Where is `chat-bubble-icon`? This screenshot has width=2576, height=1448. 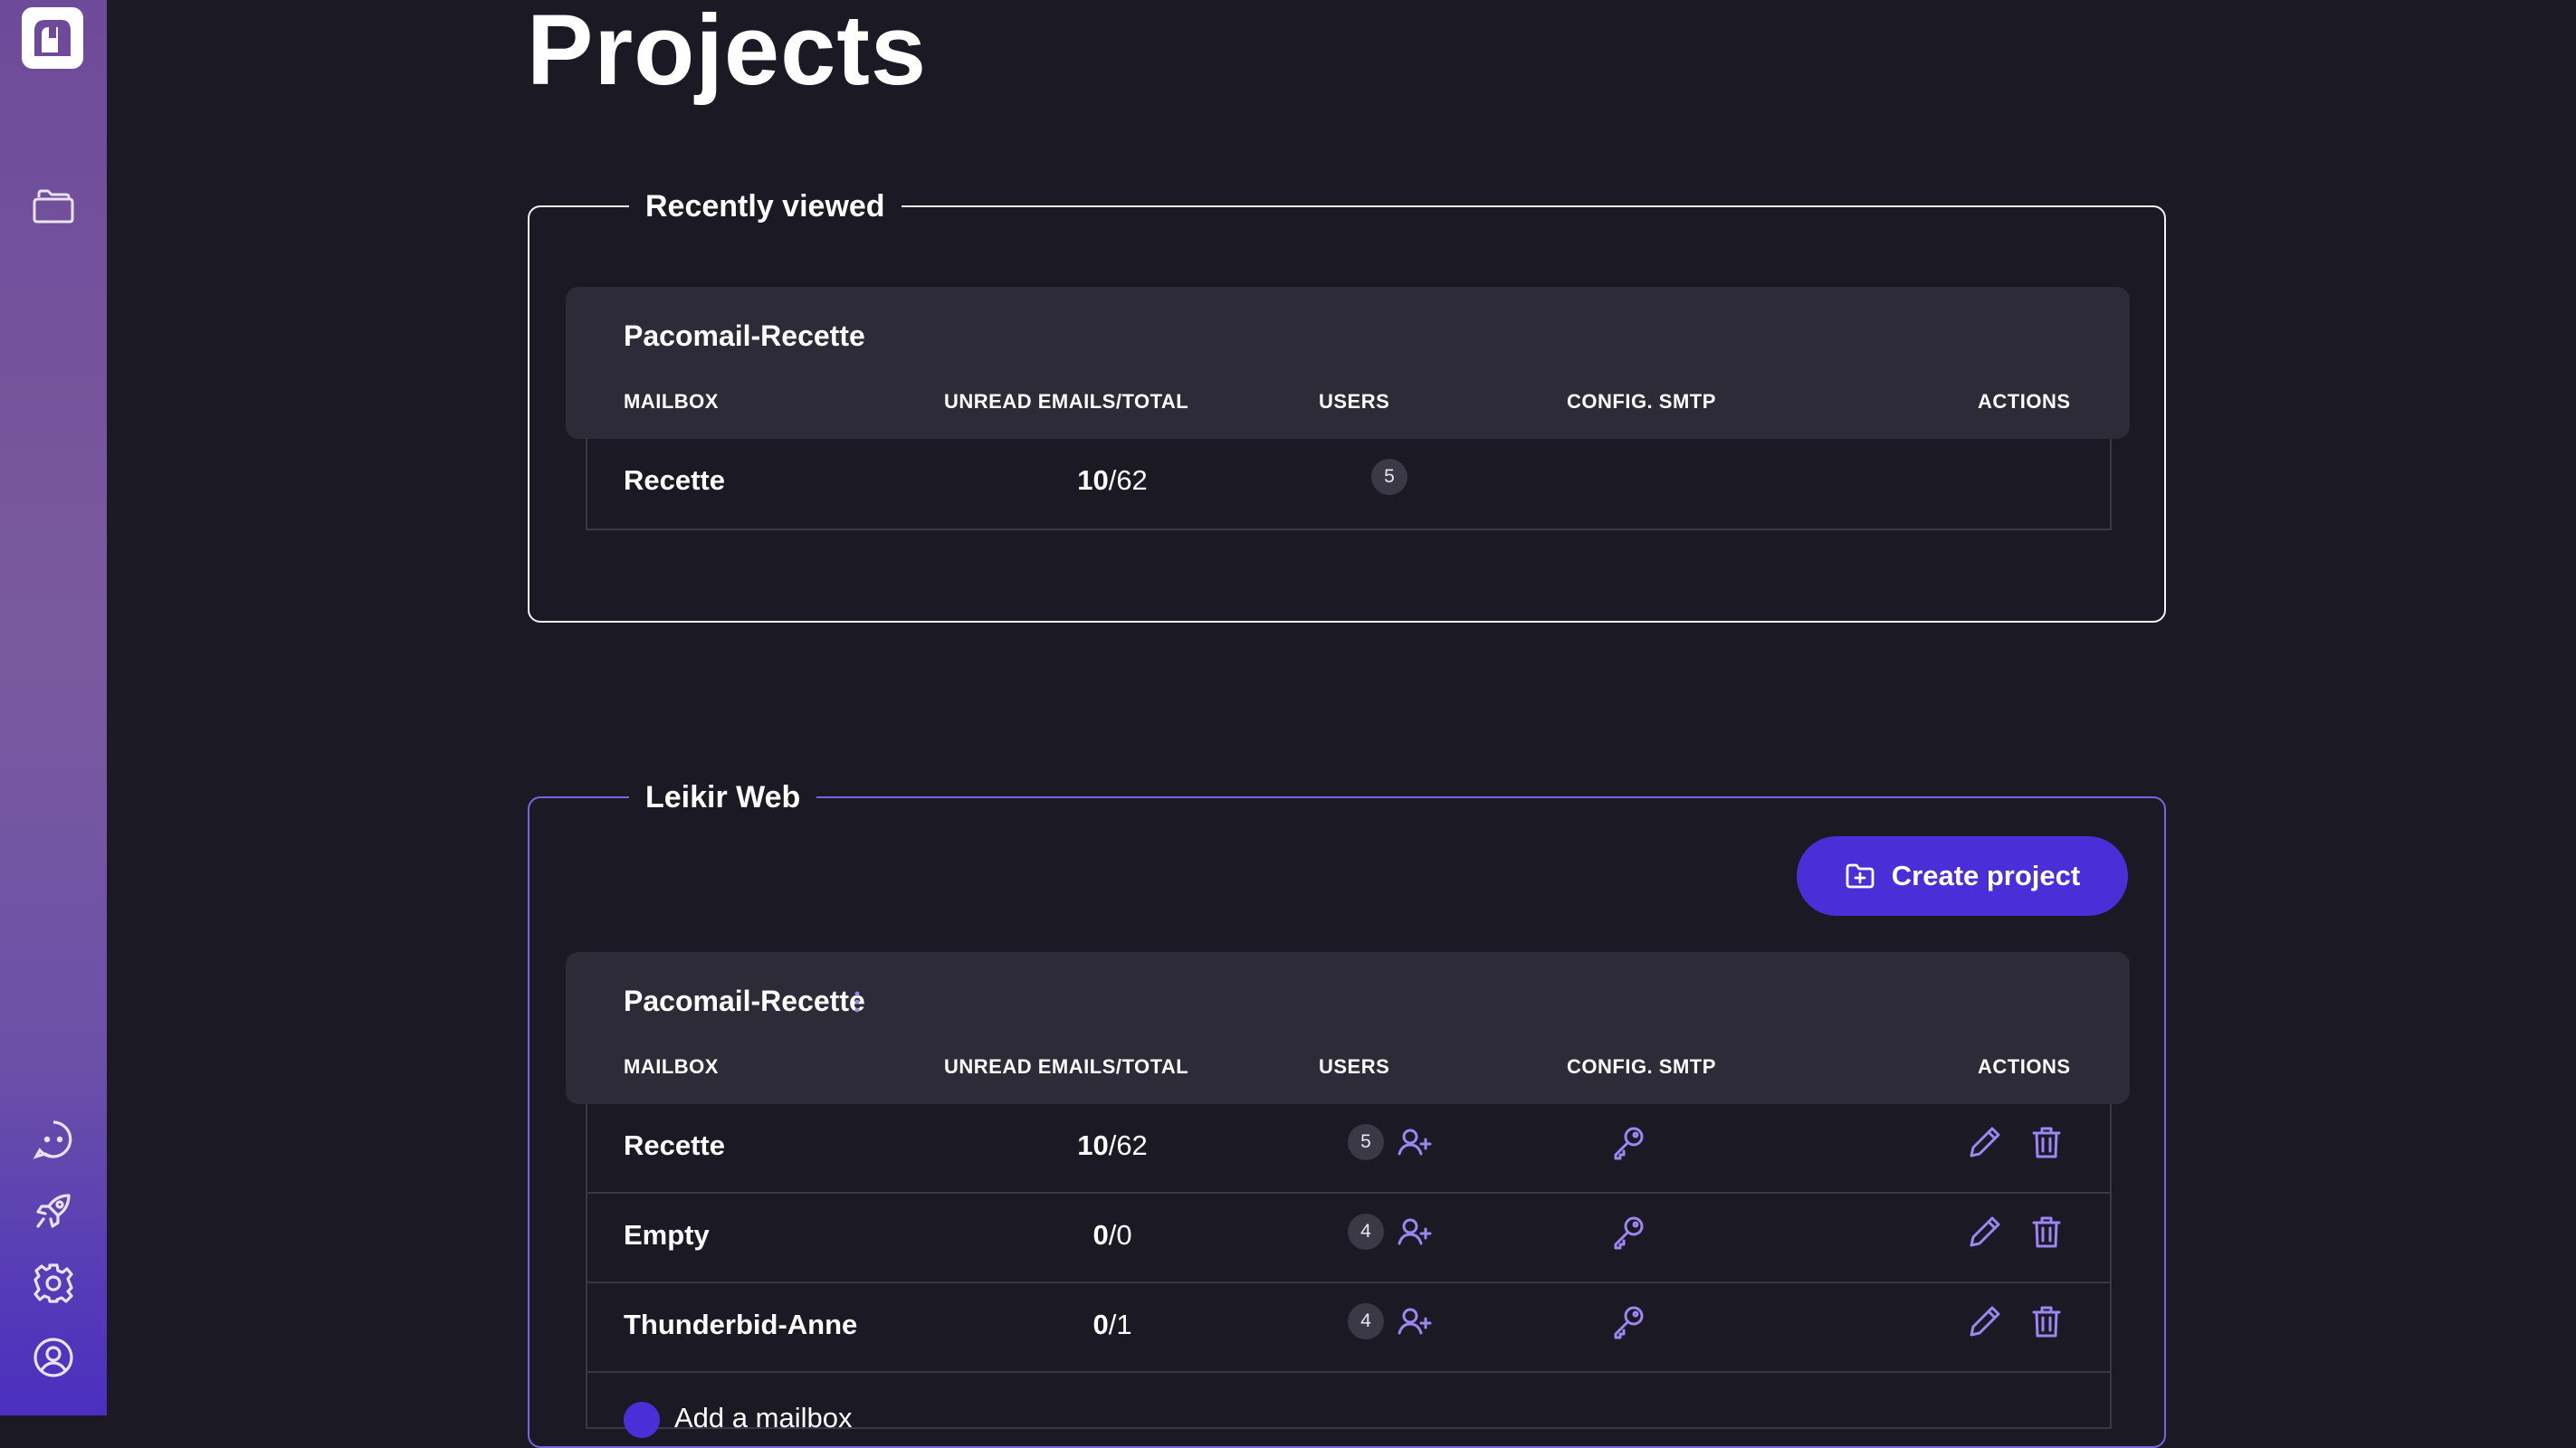
chat-bubble-icon is located at coordinates (53, 1139).